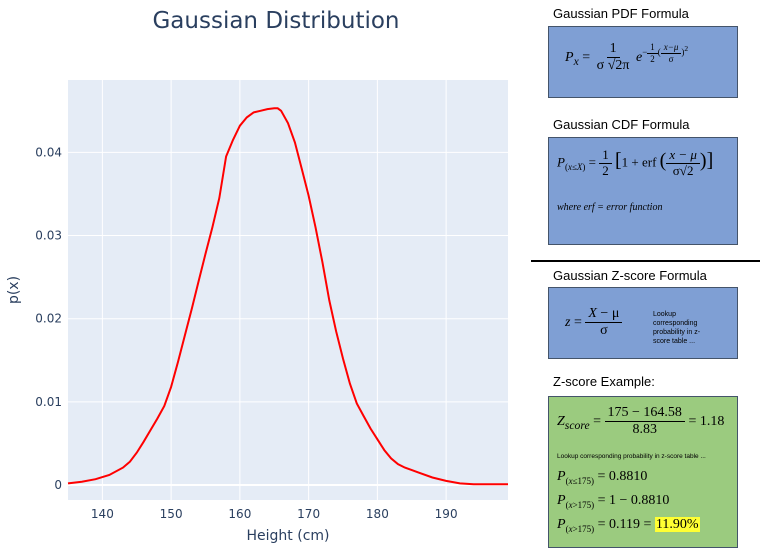 This screenshot has width=760, height=554. Describe the element at coordinates (644, 430) in the screenshot. I see `example-denominator: 8.83` at that location.